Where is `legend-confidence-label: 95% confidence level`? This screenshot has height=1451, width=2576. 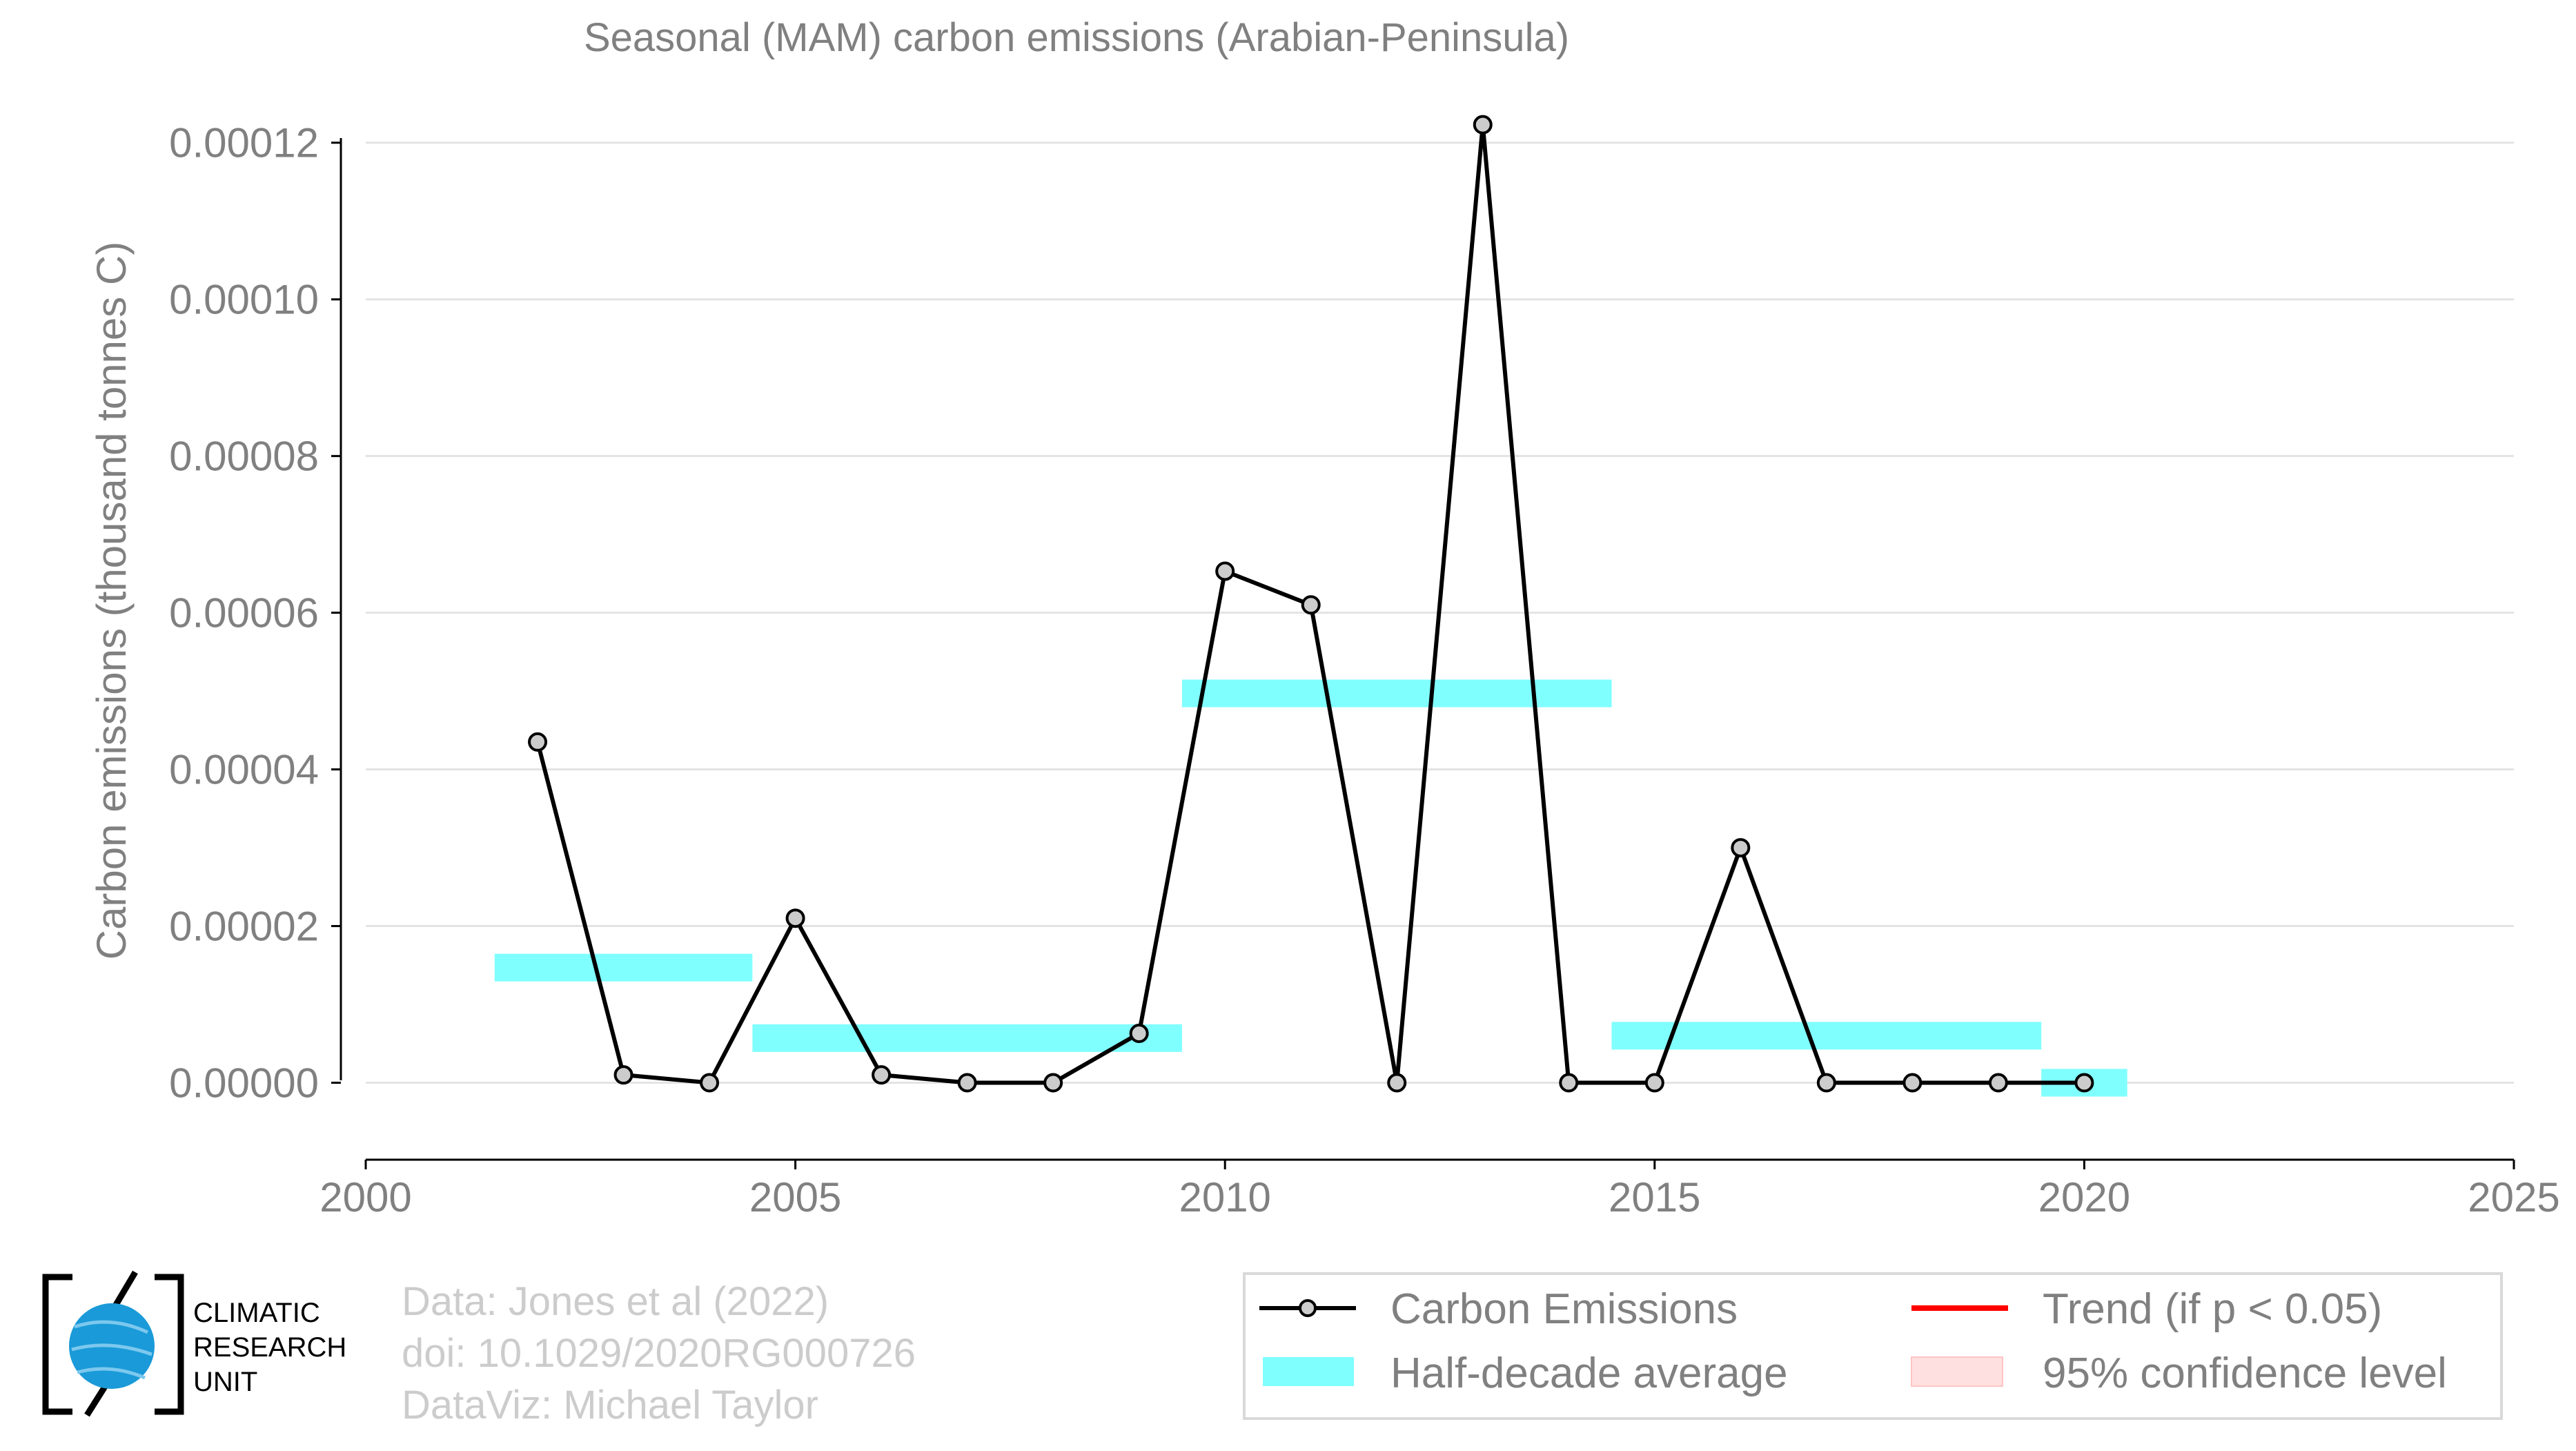
legend-confidence-label: 95% confidence level is located at coordinates (2245, 1373).